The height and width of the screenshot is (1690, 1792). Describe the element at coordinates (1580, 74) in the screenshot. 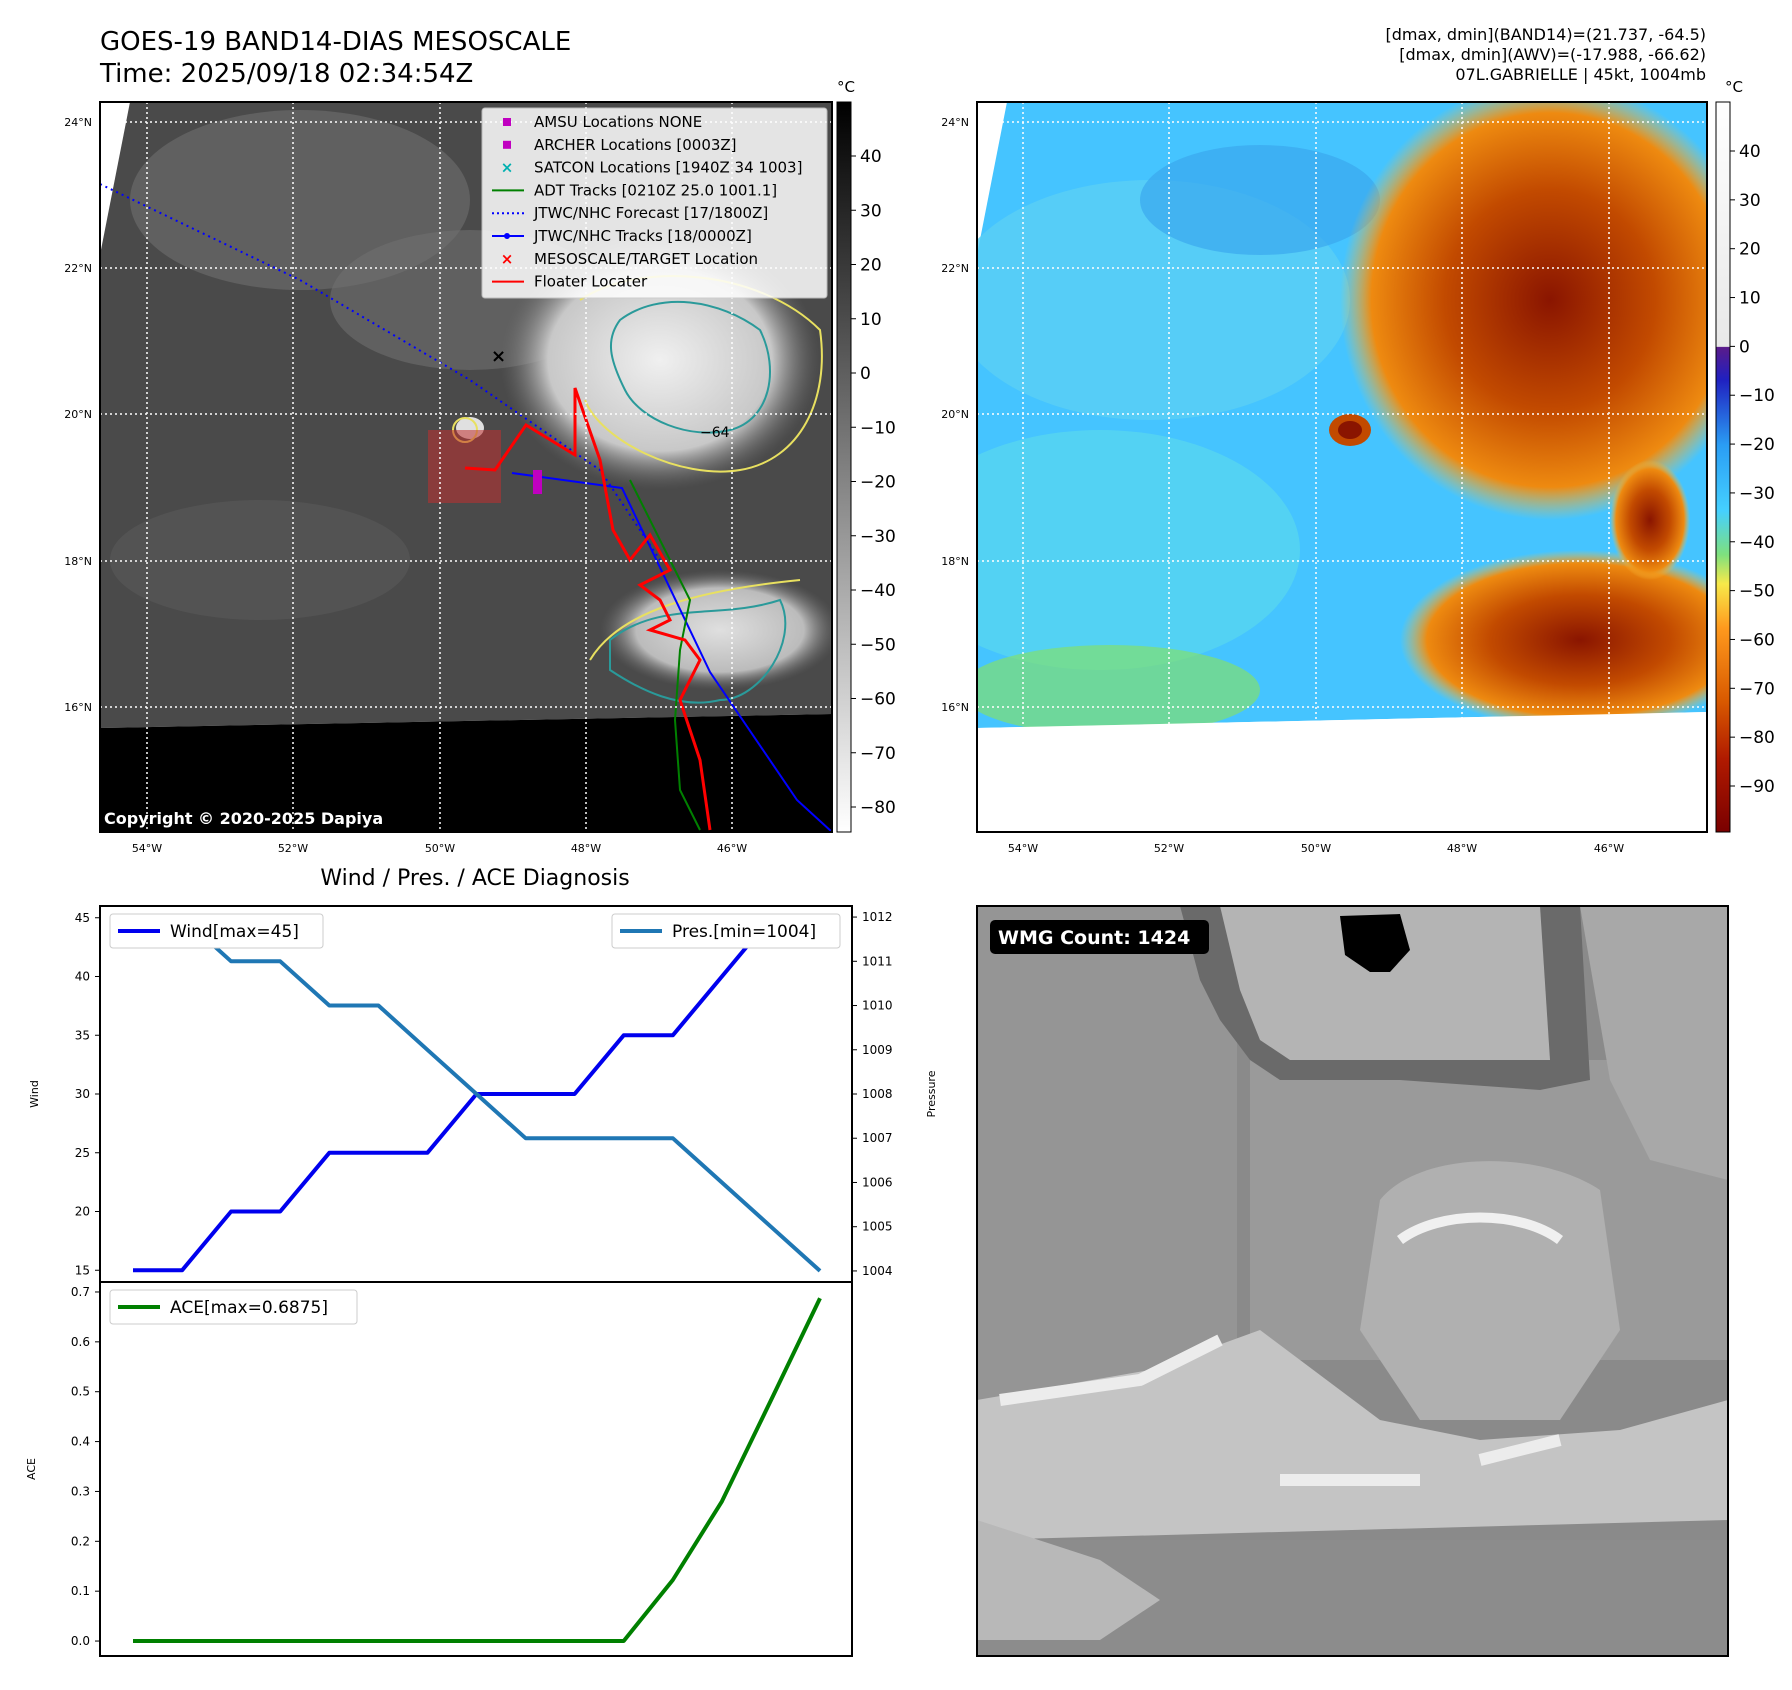

I see `stats-storm: 07L.GABRIELLE | 45kt, 1004mb` at that location.